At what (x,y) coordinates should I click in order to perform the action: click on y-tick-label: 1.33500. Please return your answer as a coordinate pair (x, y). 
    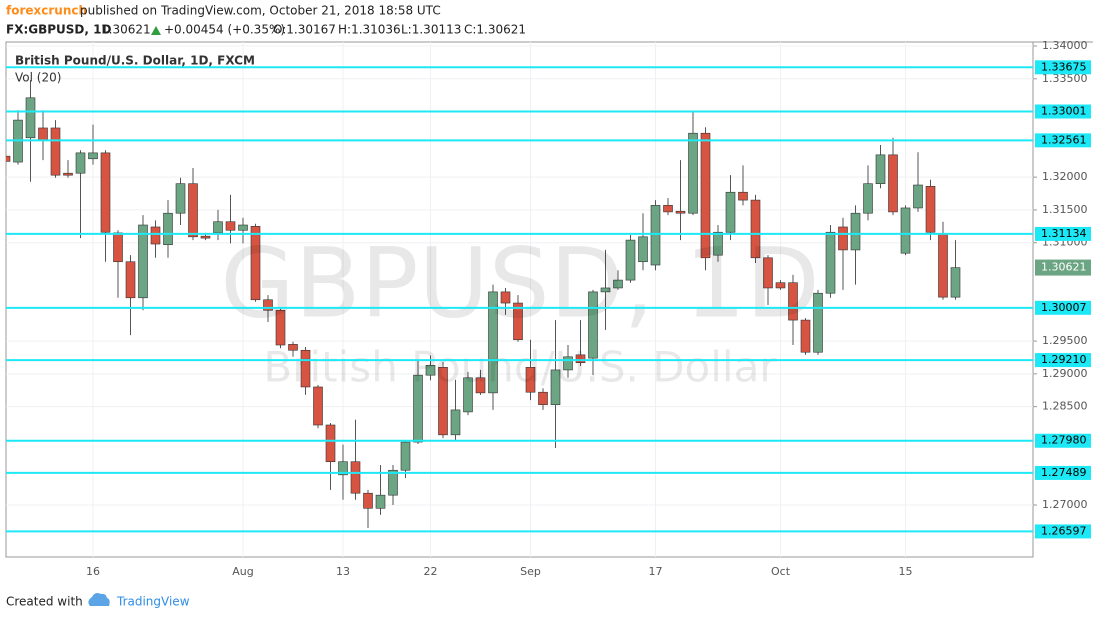
    Looking at the image, I should click on (1065, 78).